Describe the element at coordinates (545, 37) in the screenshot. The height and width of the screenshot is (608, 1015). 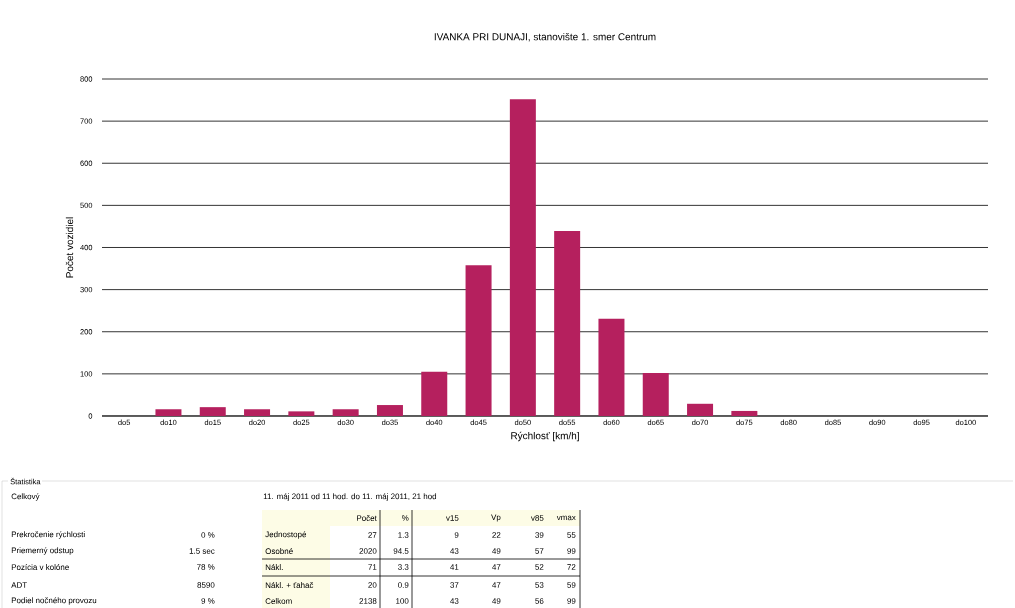
I see `chart-title: IVANKA PRI DUNAJI, stanovište 1. smer Centrum` at that location.